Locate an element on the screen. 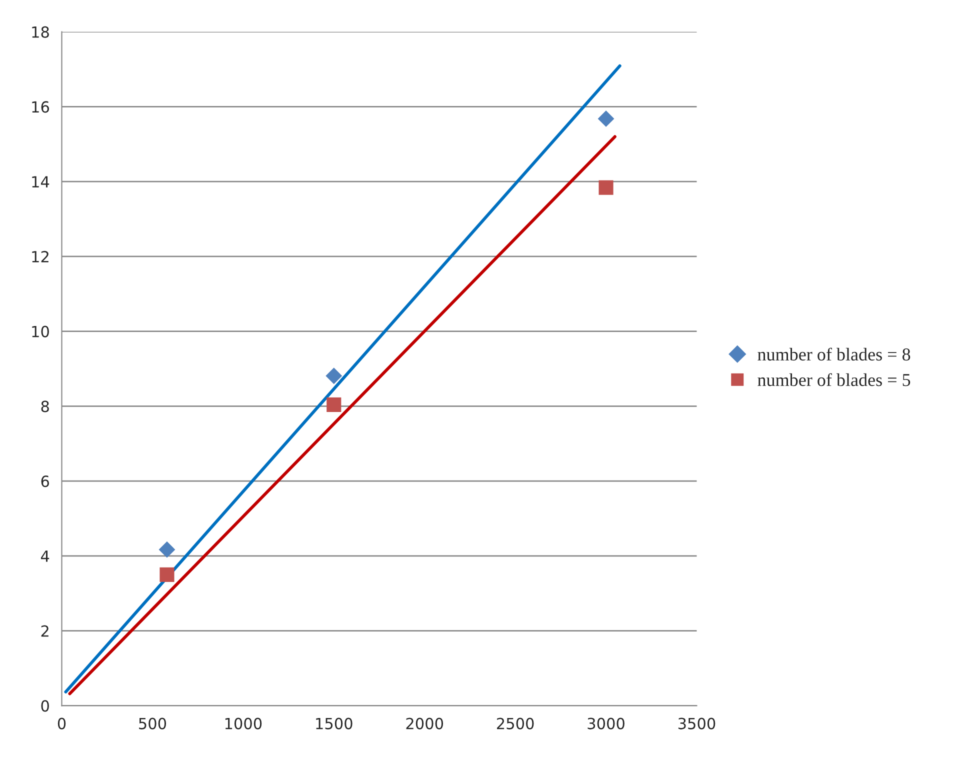  y-tick-label: 0 is located at coordinates (45, 706).